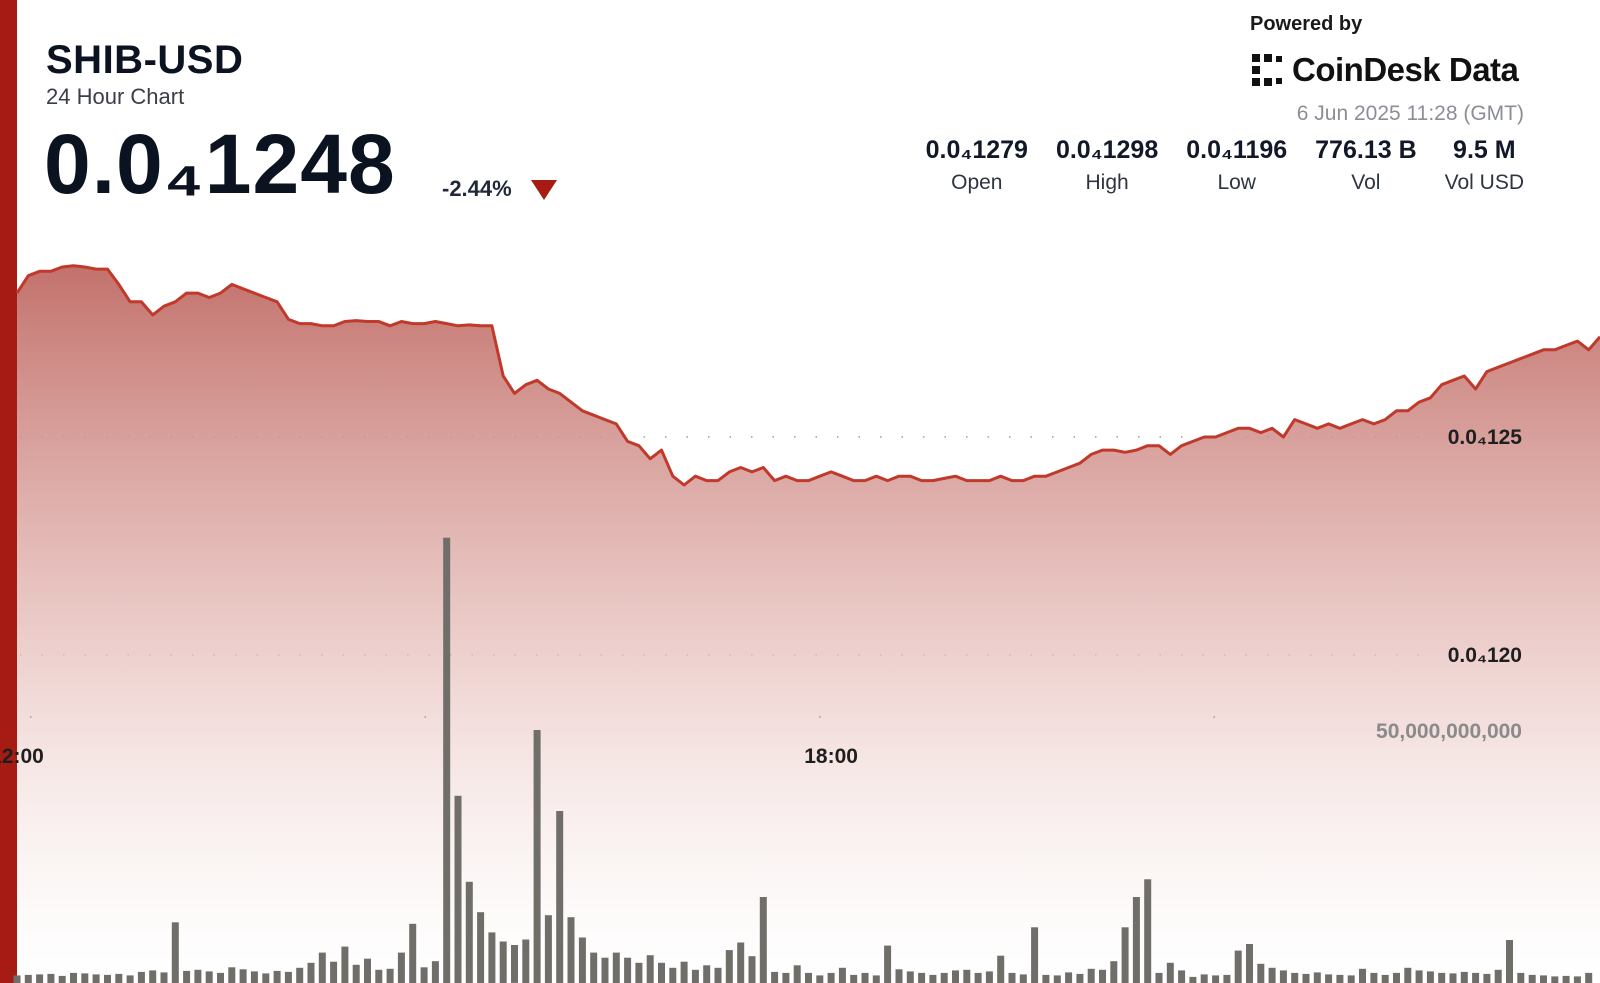 The height and width of the screenshot is (983, 1600). What do you see at coordinates (477, 188) in the screenshot?
I see `price-change: -2.44%` at bounding box center [477, 188].